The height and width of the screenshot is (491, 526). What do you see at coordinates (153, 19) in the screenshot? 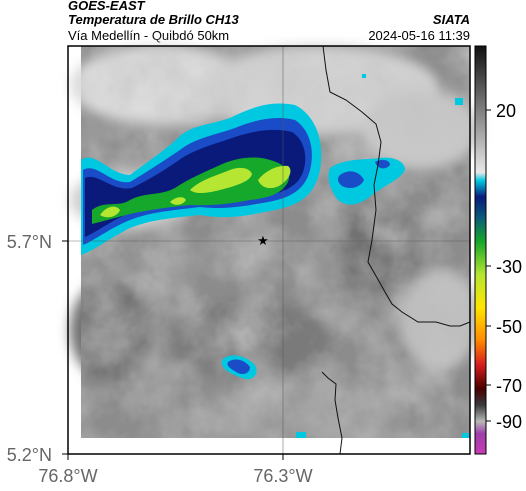
I see `product-title: Temperatura de Brillo CH13` at bounding box center [153, 19].